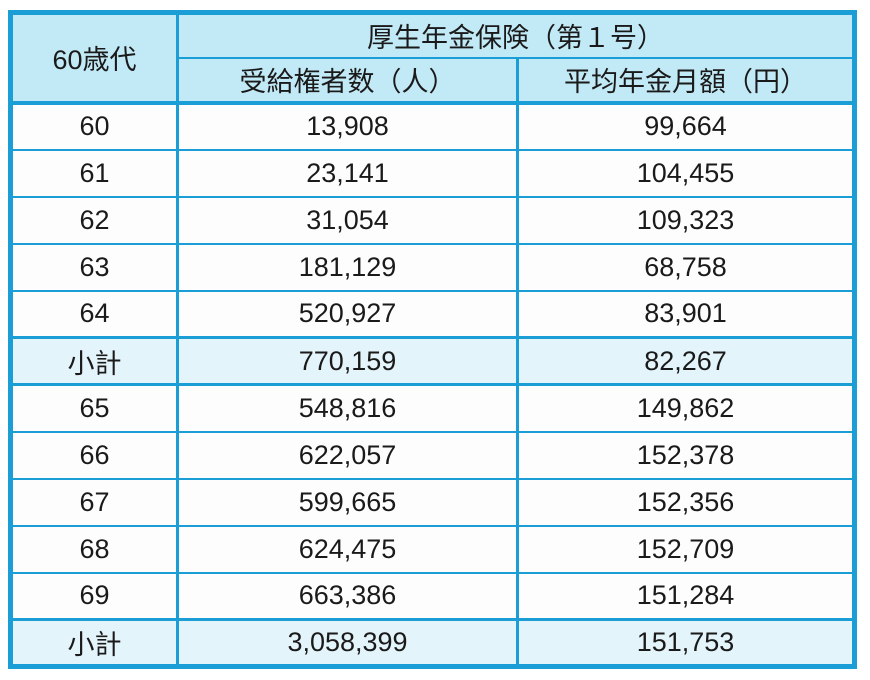  What do you see at coordinates (686, 361) in the screenshot?
I see `avg-monthly-cell: 82,267` at bounding box center [686, 361].